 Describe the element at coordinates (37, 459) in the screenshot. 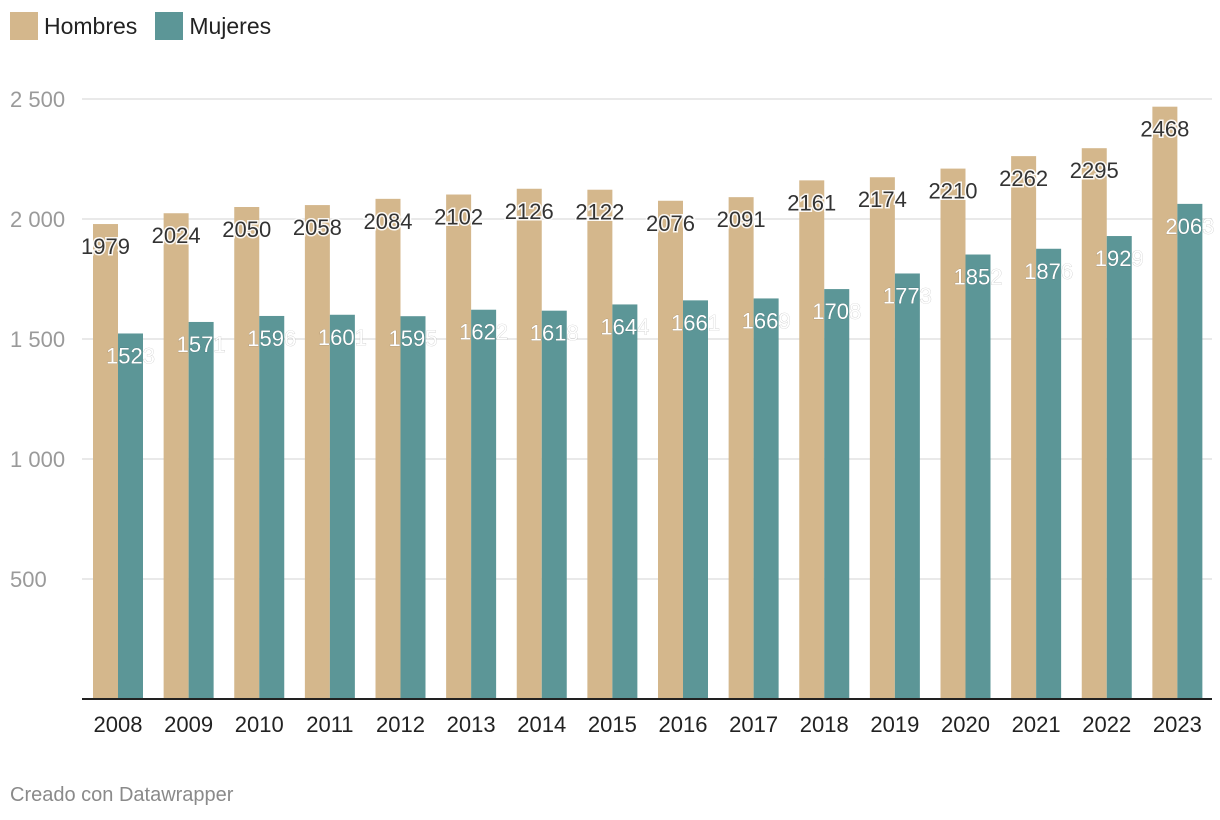

I see `y-tick-label: 1 000` at that location.